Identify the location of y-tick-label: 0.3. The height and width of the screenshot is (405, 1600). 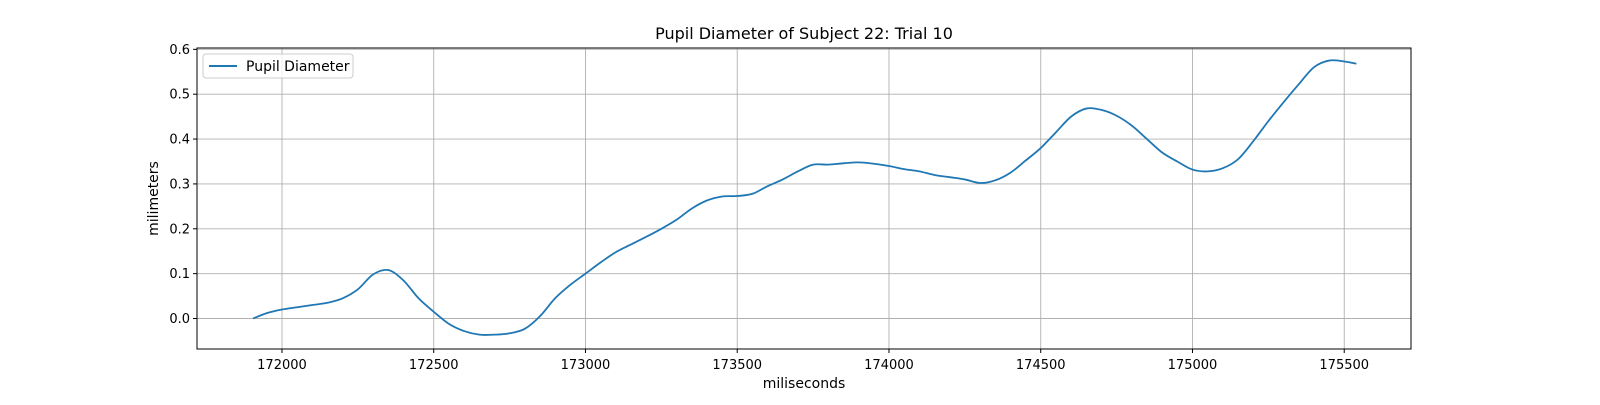
(179, 184).